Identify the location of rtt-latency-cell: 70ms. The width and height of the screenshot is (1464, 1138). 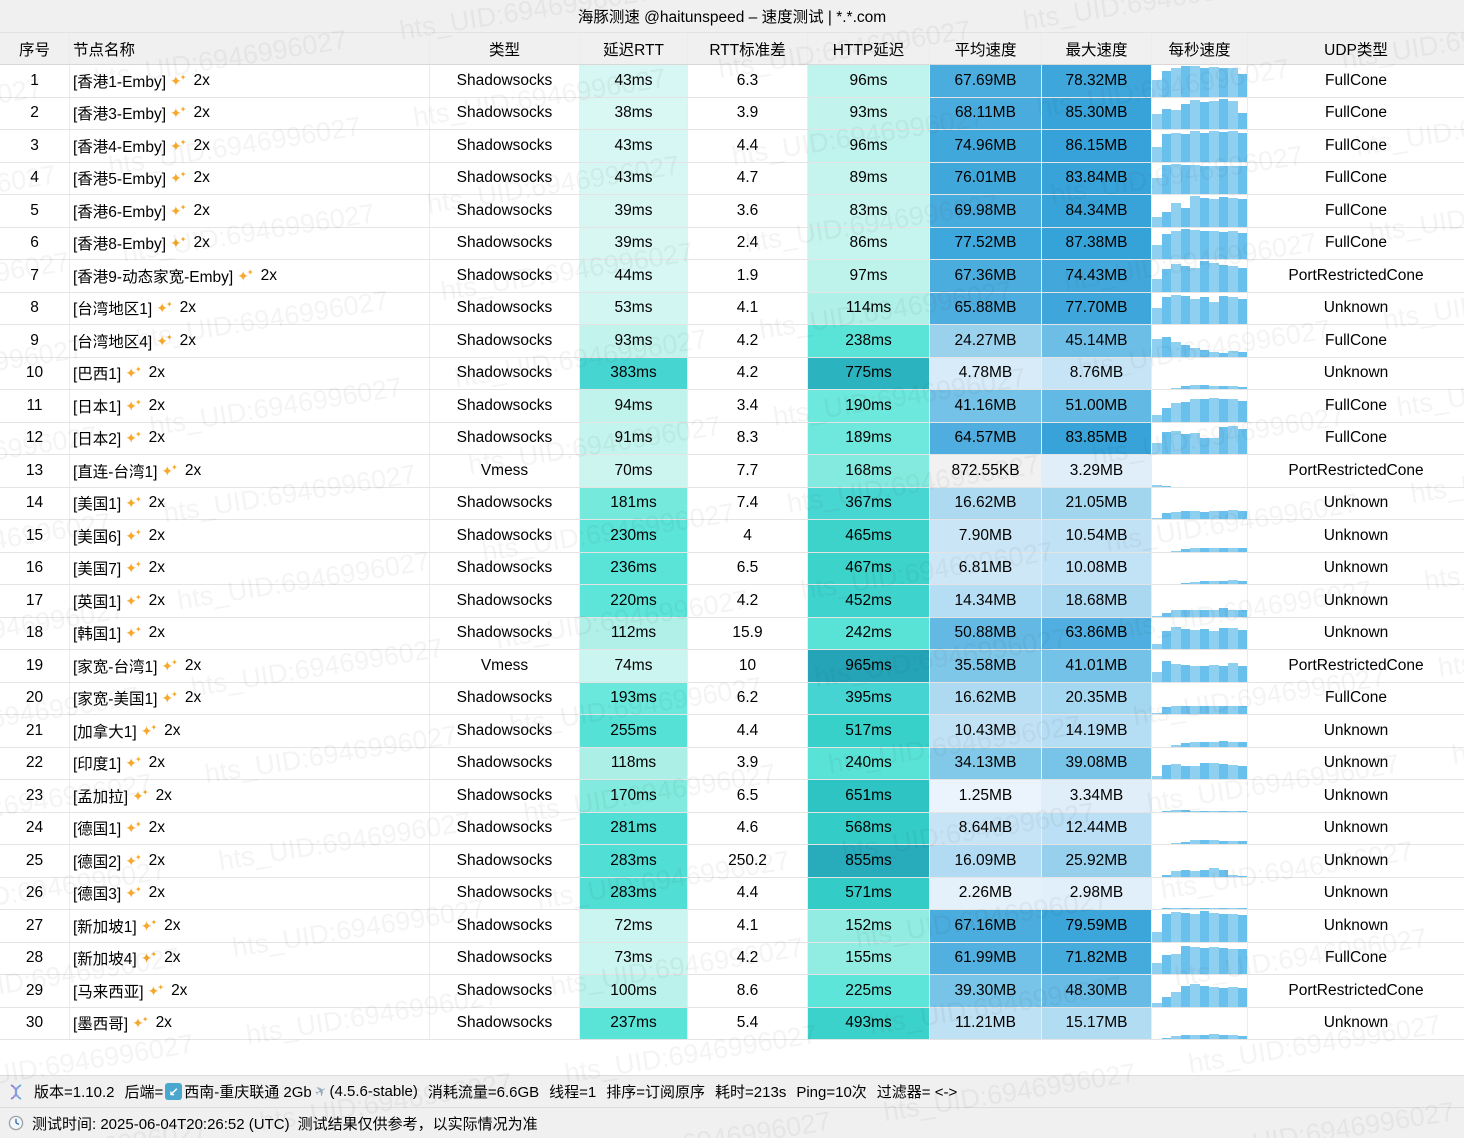
(634, 471).